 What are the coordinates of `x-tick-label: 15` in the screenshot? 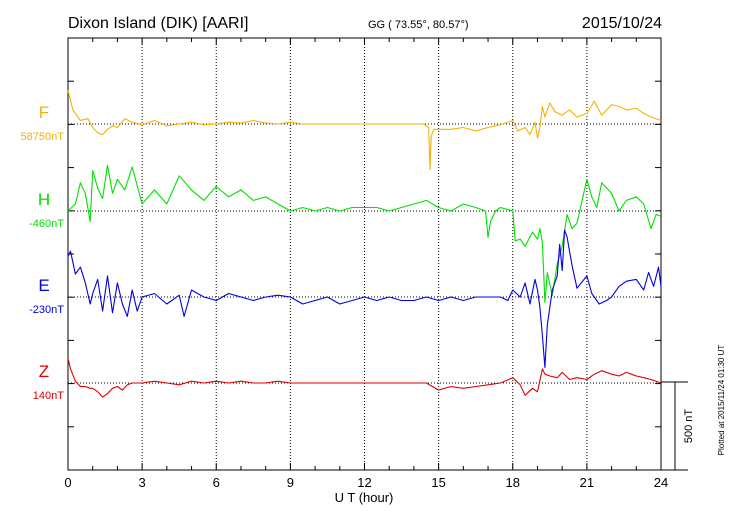 It's located at (438, 482).